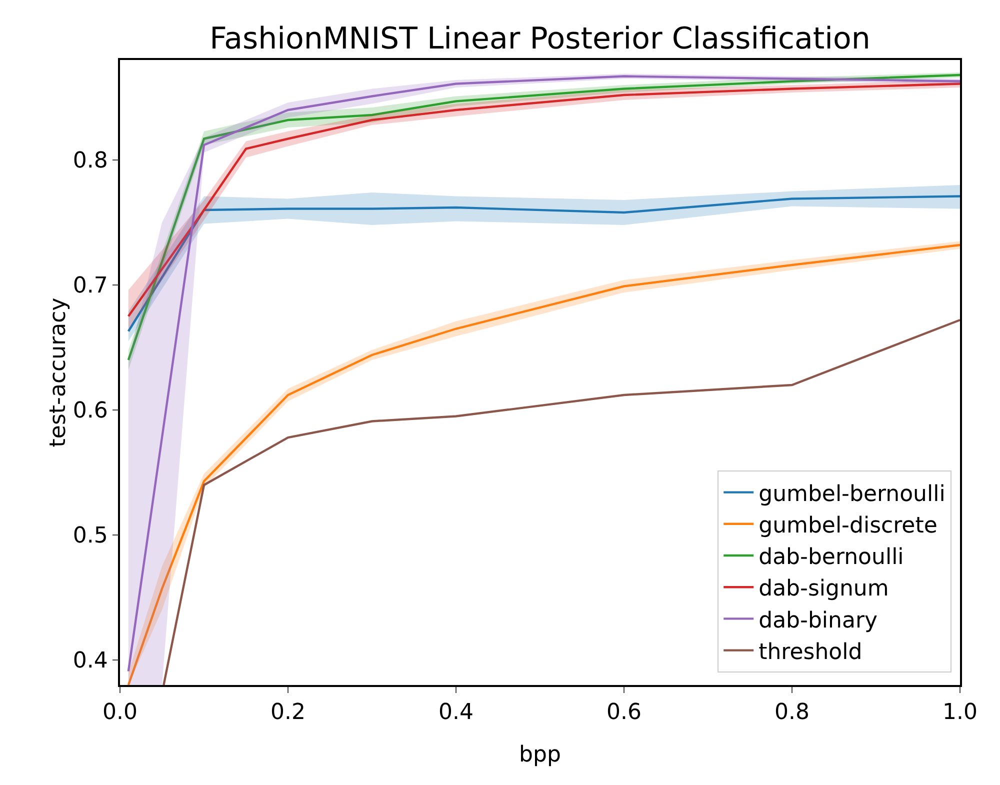 The height and width of the screenshot is (785, 1000). Describe the element at coordinates (90, 411) in the screenshot. I see `y-tick-label: 0.6` at that location.